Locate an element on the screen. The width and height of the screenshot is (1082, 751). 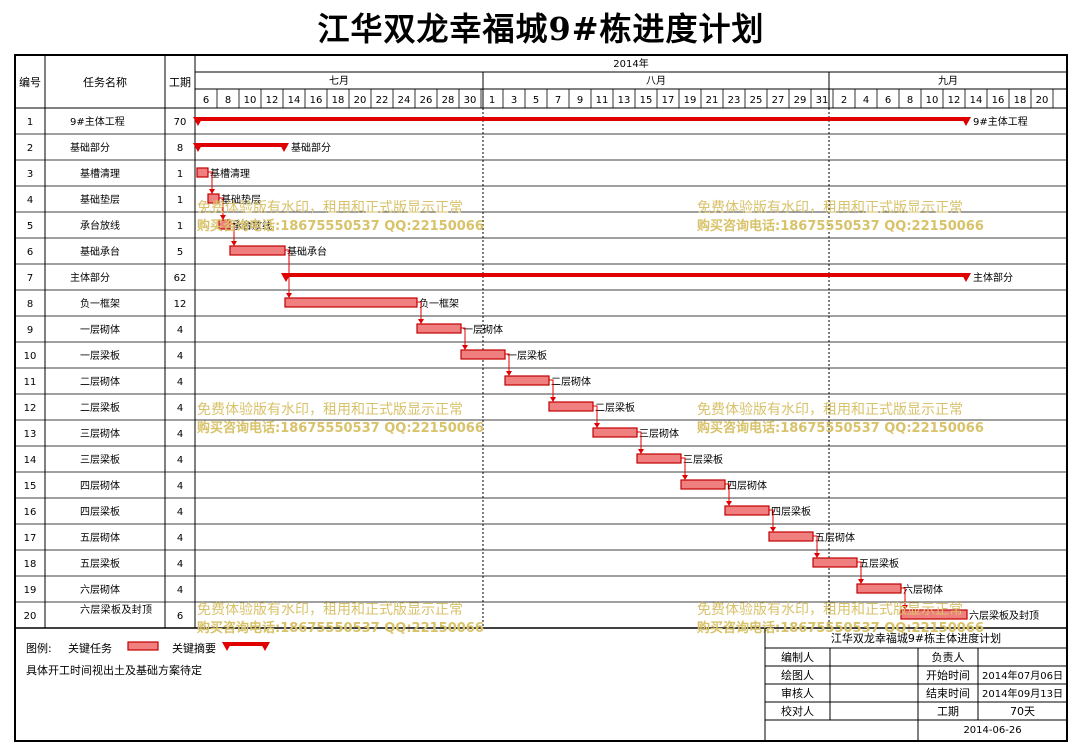
task-number: 3 is located at coordinates (30, 174).